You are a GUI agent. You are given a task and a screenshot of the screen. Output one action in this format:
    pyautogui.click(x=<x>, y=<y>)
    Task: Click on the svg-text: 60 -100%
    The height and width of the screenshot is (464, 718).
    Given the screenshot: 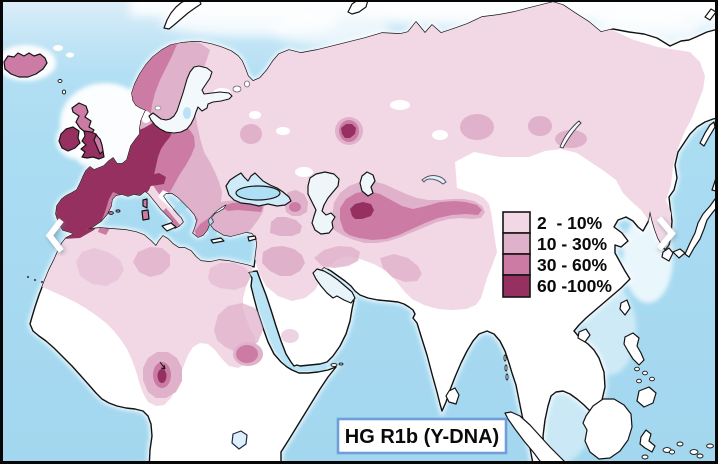 What is the action you would take?
    pyautogui.click(x=574, y=286)
    